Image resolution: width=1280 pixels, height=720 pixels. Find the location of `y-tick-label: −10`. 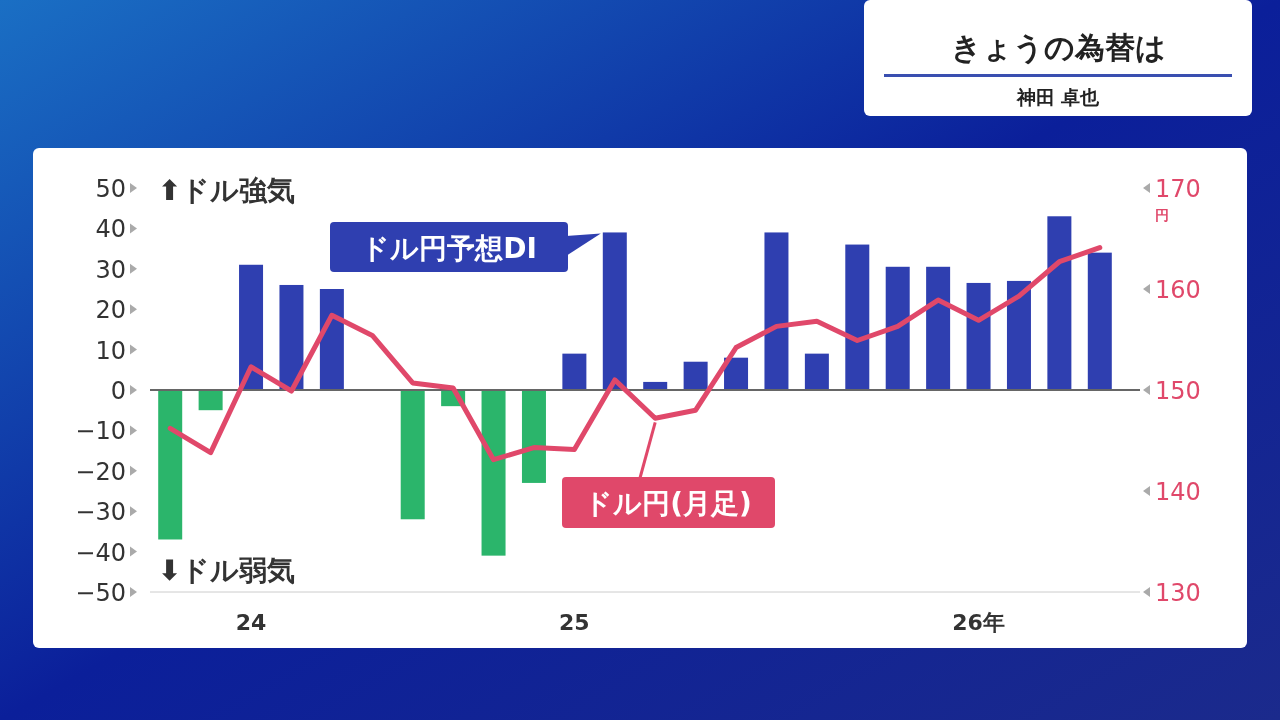

y-tick-label: −10 is located at coordinates (100, 431).